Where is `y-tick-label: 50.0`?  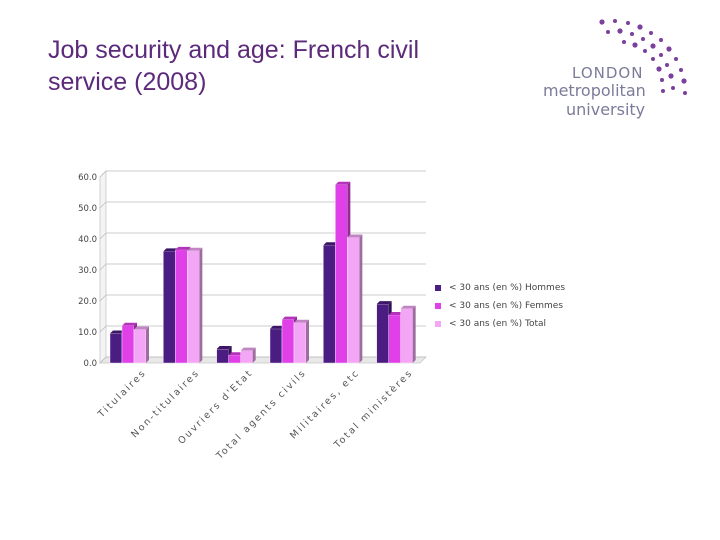
y-tick-label: 50.0 is located at coordinates (87, 209).